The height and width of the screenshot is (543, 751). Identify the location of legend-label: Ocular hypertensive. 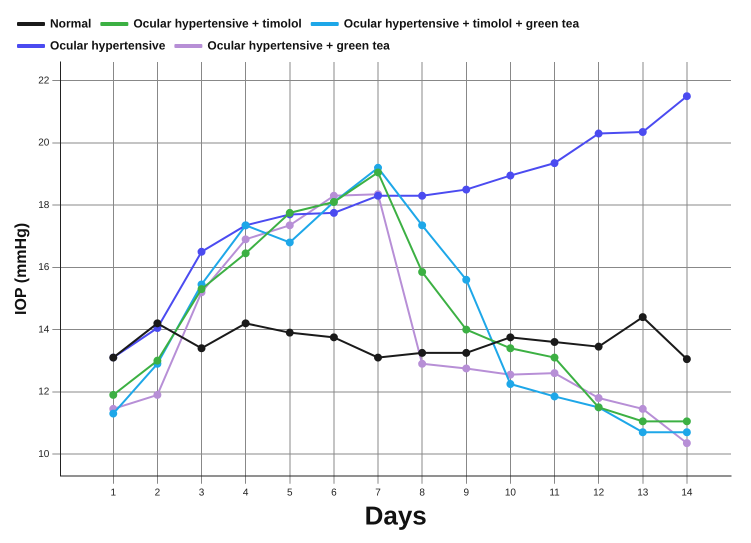
(108, 45).